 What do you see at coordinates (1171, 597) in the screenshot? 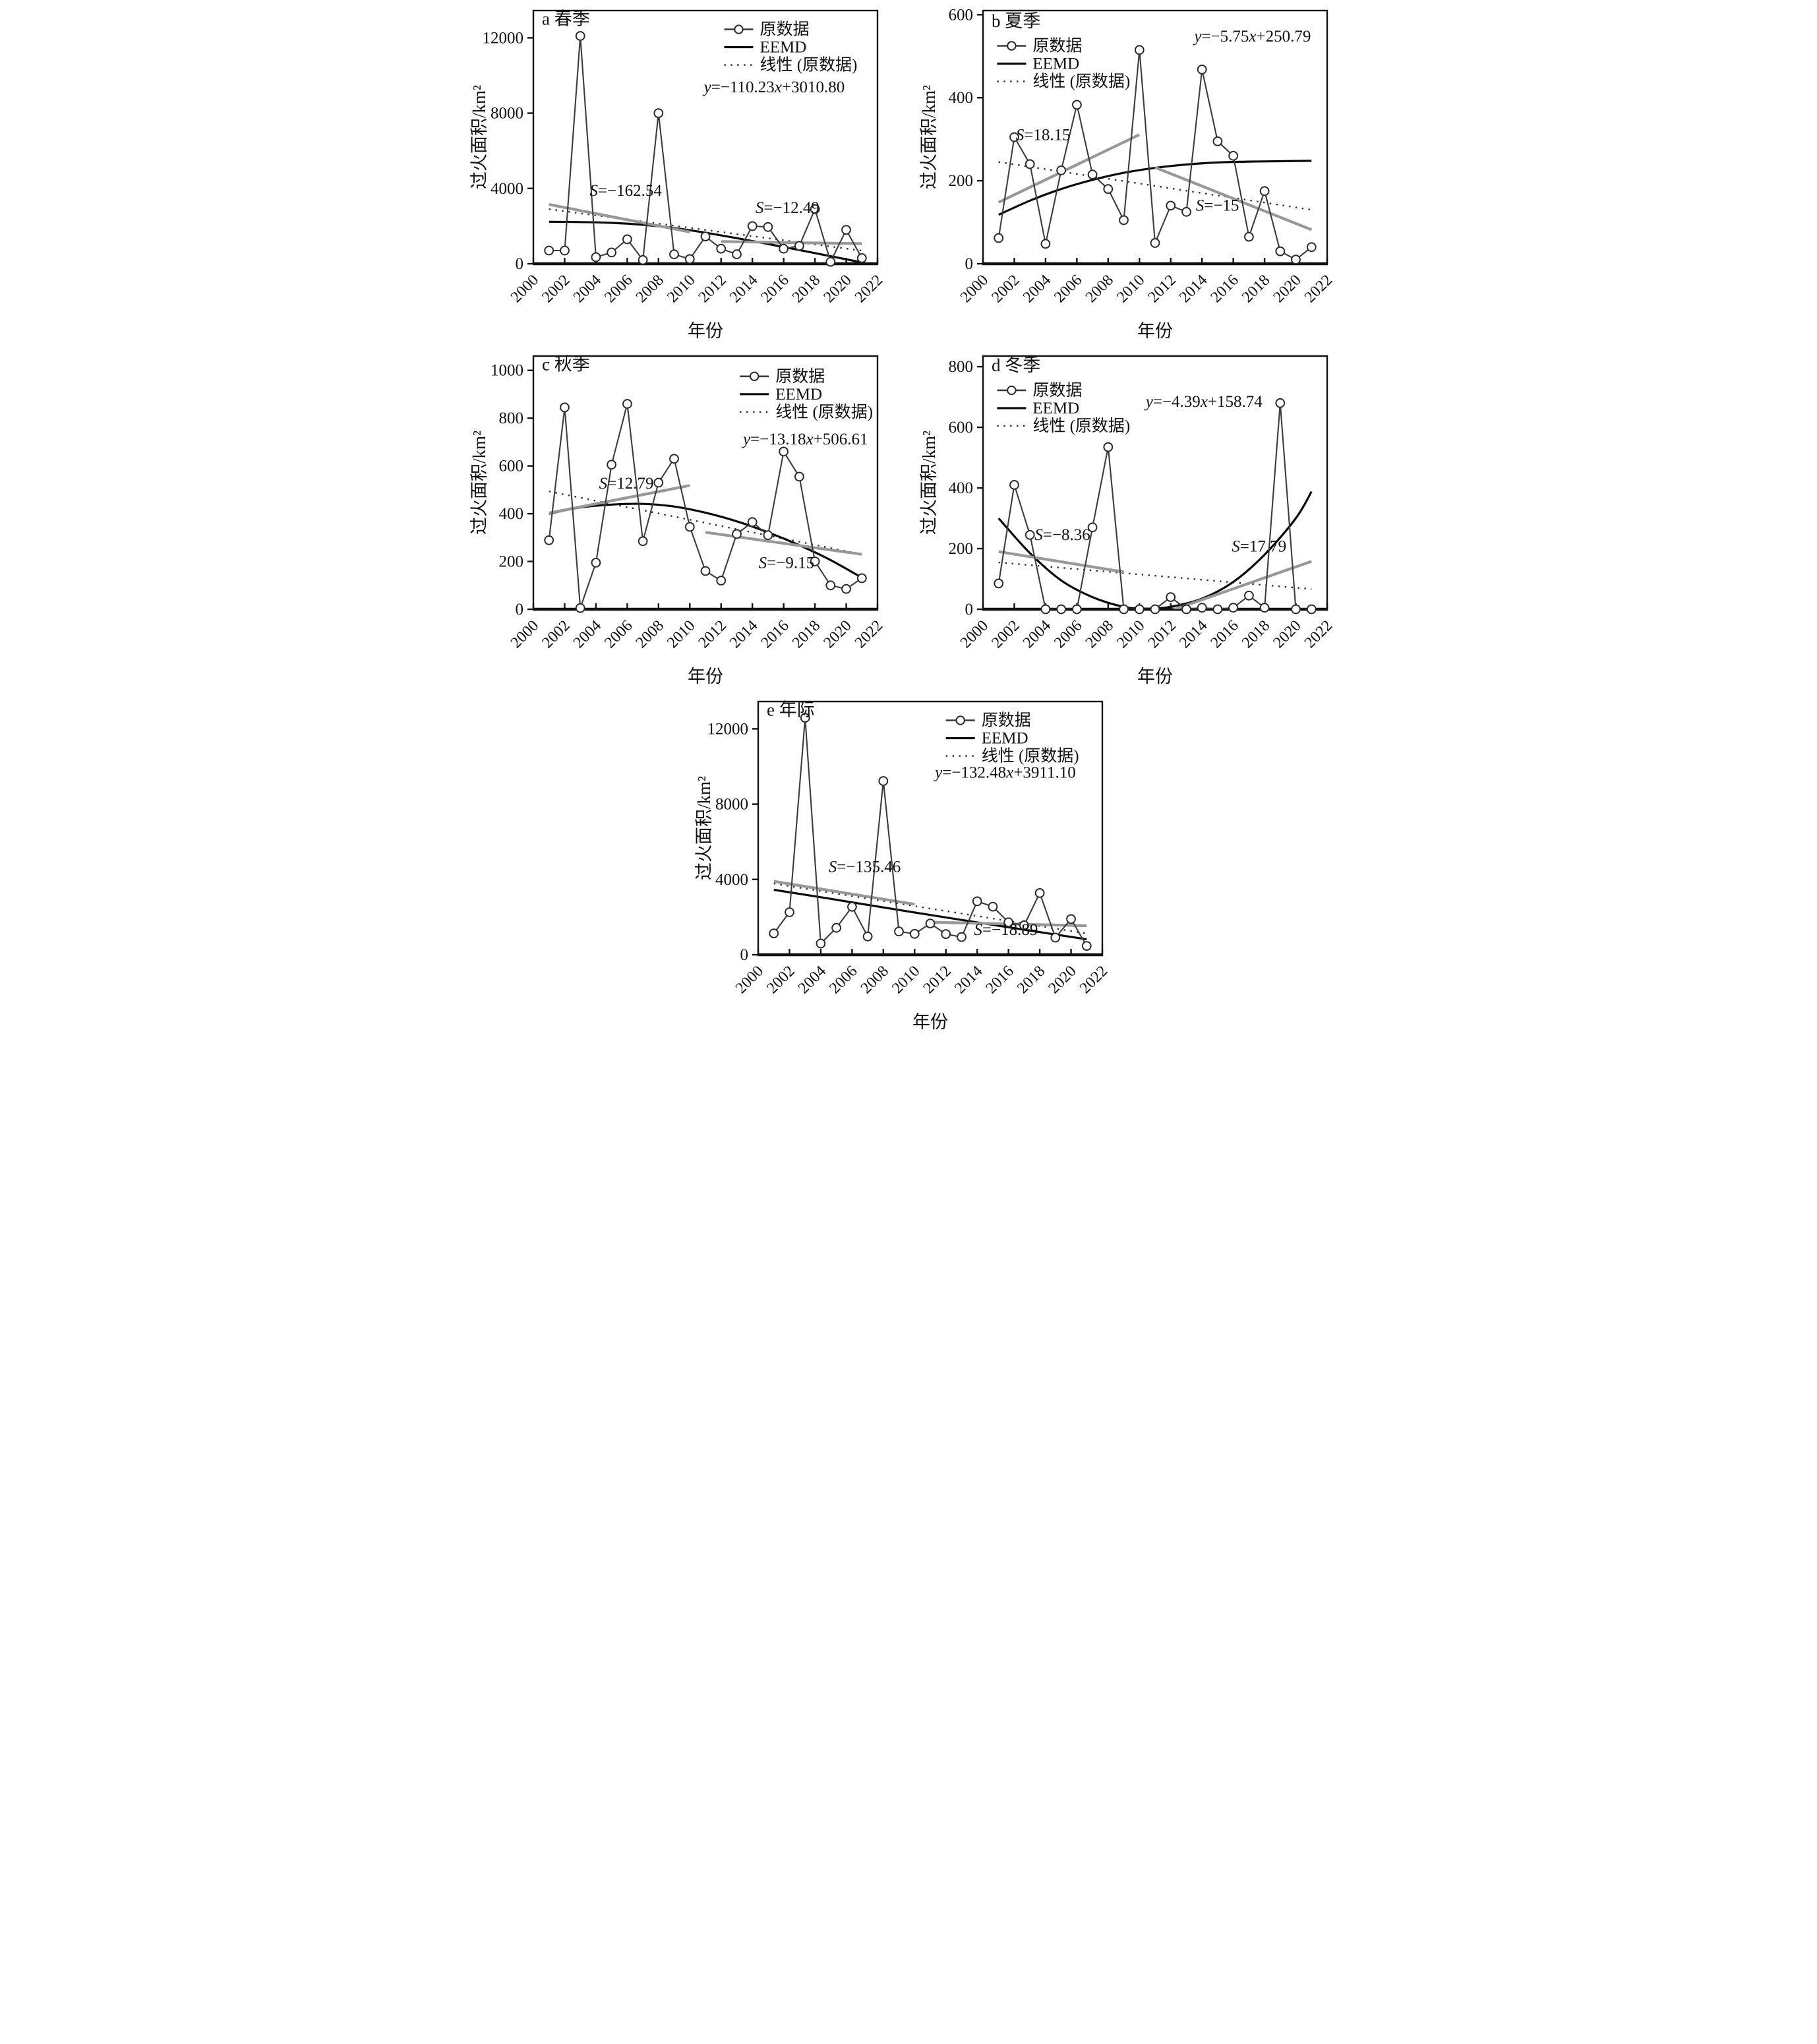
I see `data-point-2012` at bounding box center [1171, 597].